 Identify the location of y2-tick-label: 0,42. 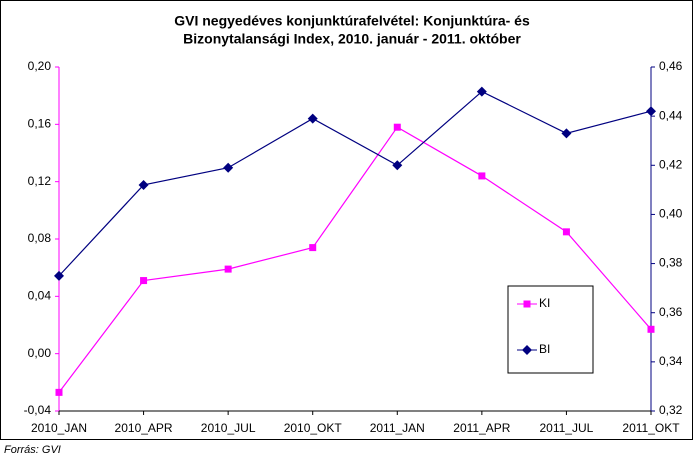
(671, 164).